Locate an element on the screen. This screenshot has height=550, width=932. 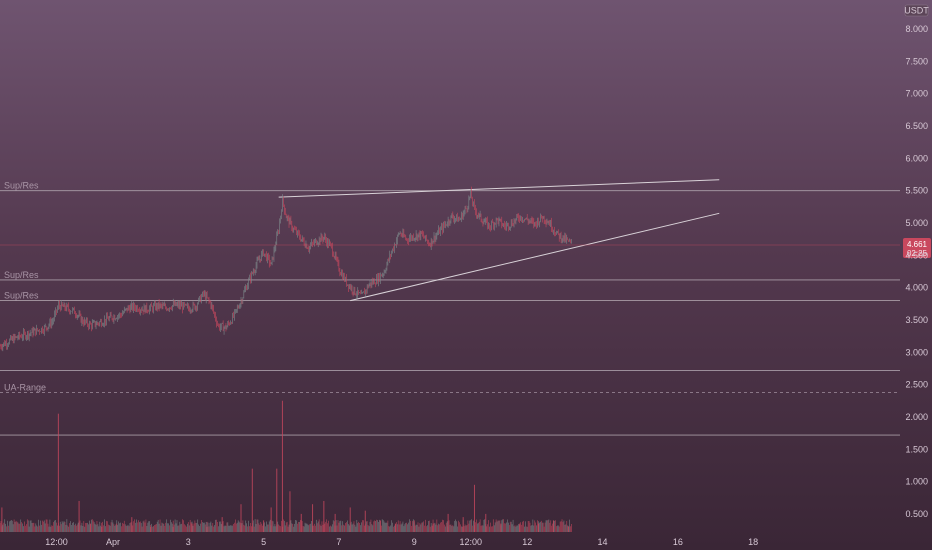
trendlines-layer is located at coordinates (499, 240).